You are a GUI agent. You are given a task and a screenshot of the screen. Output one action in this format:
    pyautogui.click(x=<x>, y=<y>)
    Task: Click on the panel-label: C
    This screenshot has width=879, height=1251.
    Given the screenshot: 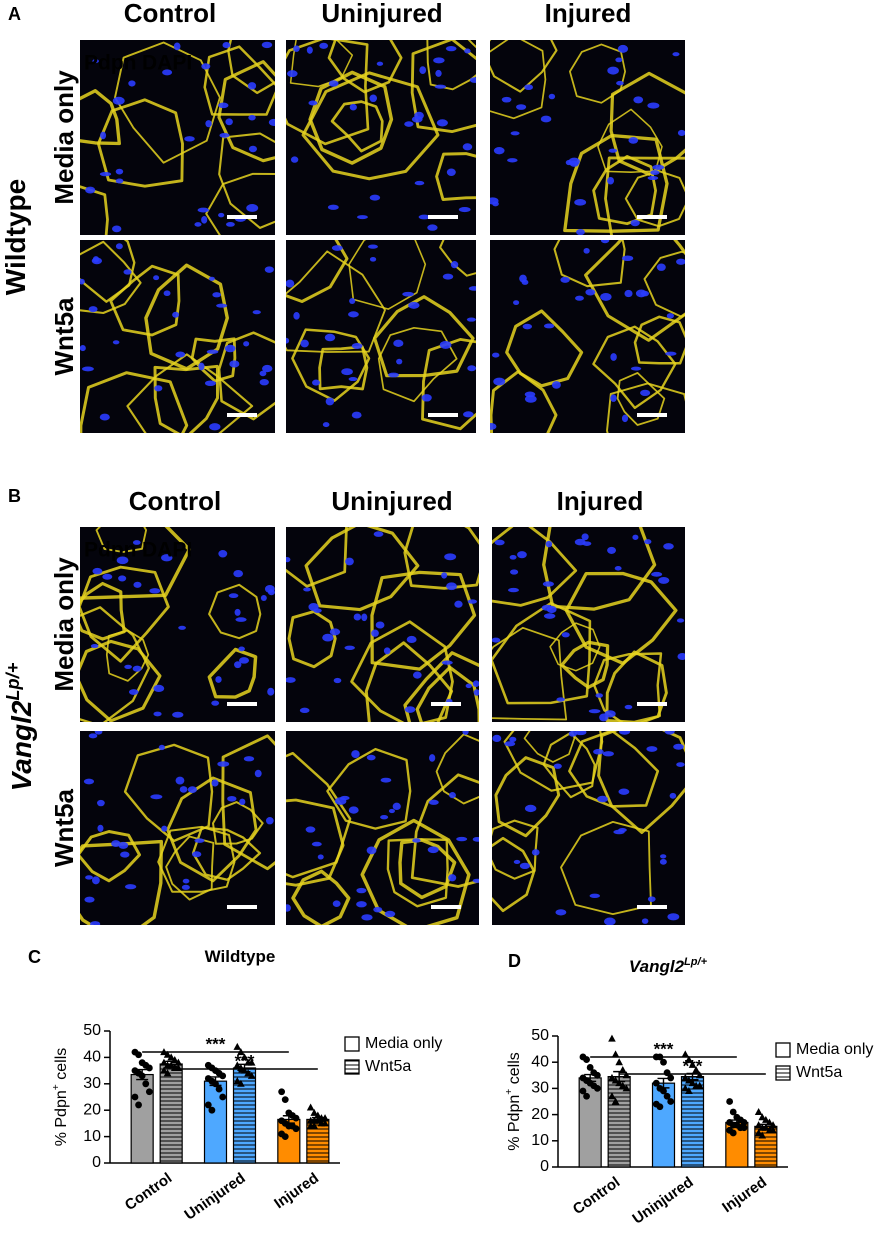 What is the action you would take?
    pyautogui.click(x=34, y=957)
    